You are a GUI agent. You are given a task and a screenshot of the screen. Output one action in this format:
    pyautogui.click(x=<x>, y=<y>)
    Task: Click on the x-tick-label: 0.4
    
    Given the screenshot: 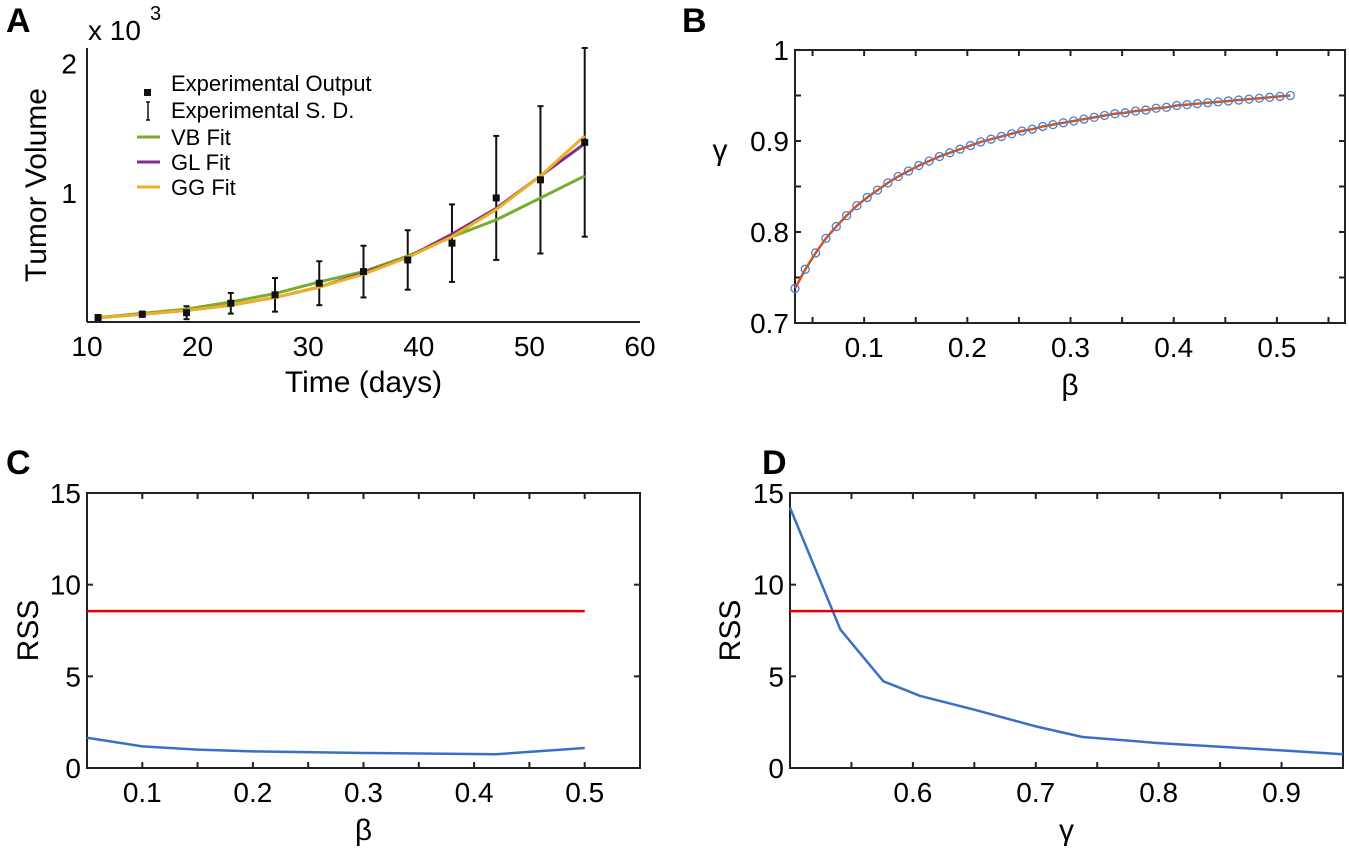 What is the action you would take?
    pyautogui.click(x=1173, y=347)
    